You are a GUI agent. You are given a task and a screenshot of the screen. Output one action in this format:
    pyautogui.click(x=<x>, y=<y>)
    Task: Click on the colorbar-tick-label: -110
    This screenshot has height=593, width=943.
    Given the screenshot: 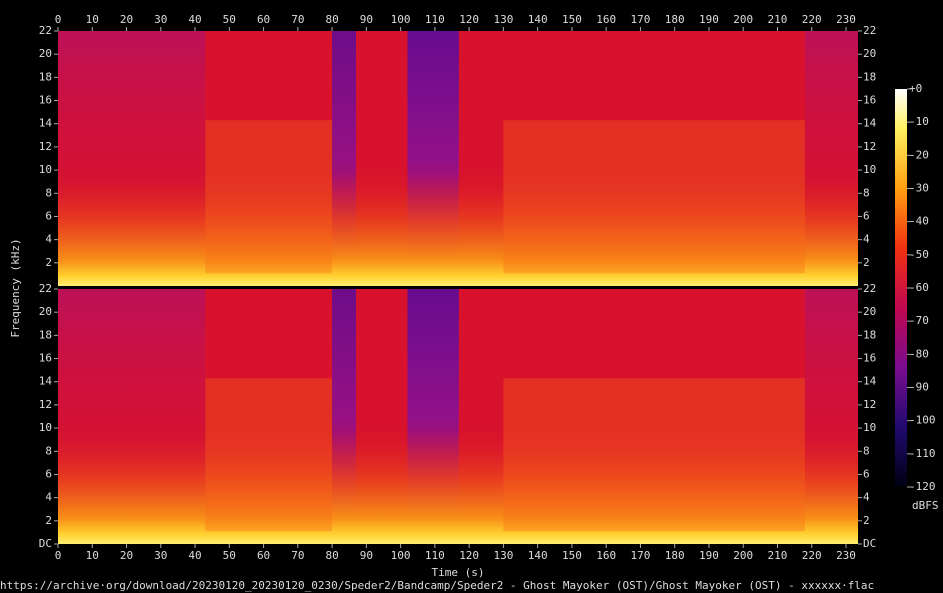 What is the action you would take?
    pyautogui.click(x=922, y=453)
    